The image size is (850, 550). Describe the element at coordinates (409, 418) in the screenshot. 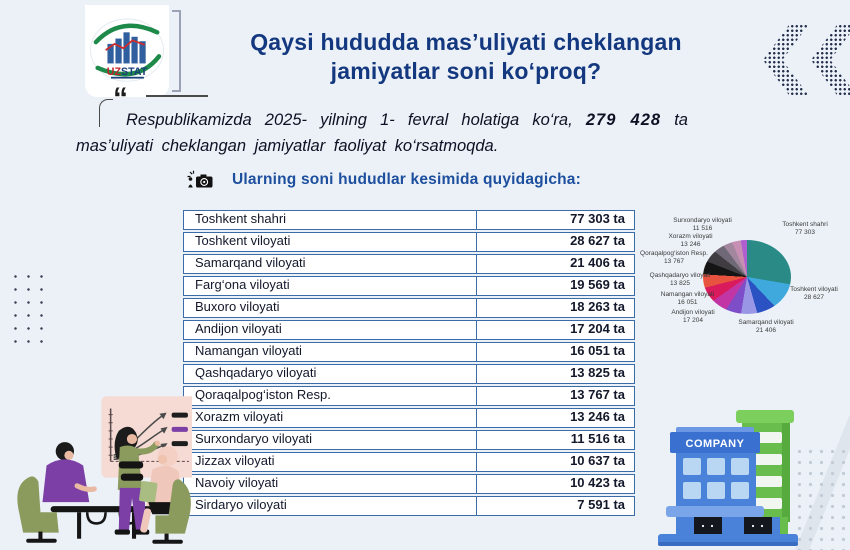

I see `table-row: Xorazm viloyati 13 246 ta` at that location.